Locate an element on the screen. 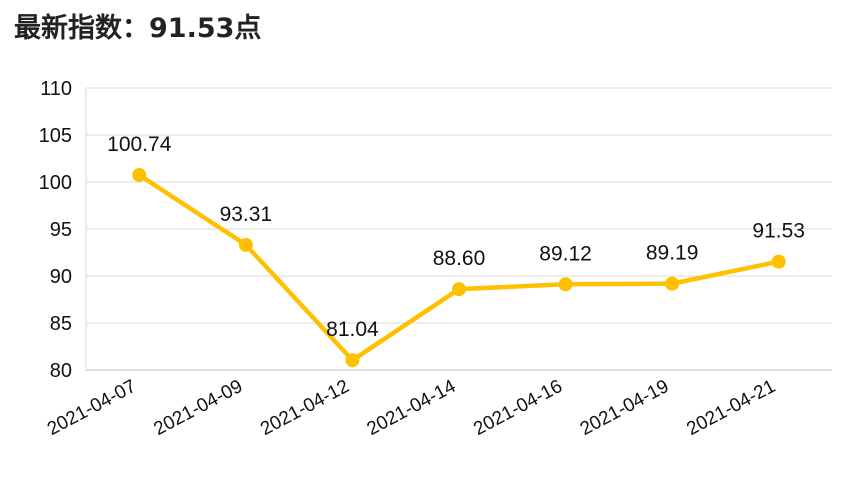  data-label: 93.31 is located at coordinates (246, 214).